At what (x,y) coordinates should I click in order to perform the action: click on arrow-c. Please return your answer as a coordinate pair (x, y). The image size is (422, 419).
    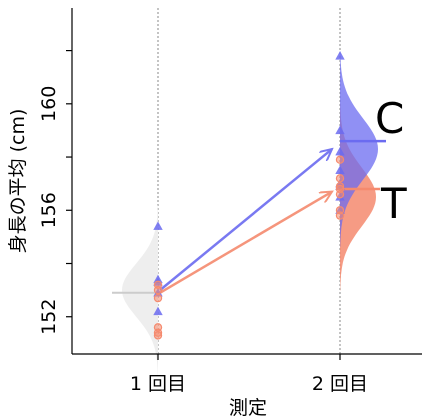
    Looking at the image, I should click on (245, 220).